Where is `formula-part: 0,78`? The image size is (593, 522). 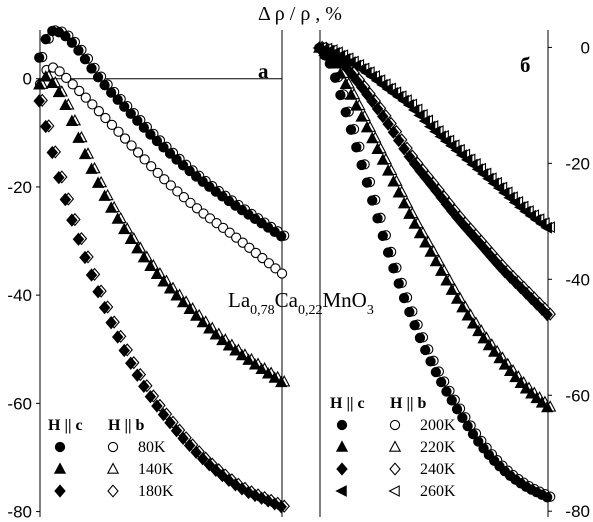
formula-part: 0,78 is located at coordinates (262, 310).